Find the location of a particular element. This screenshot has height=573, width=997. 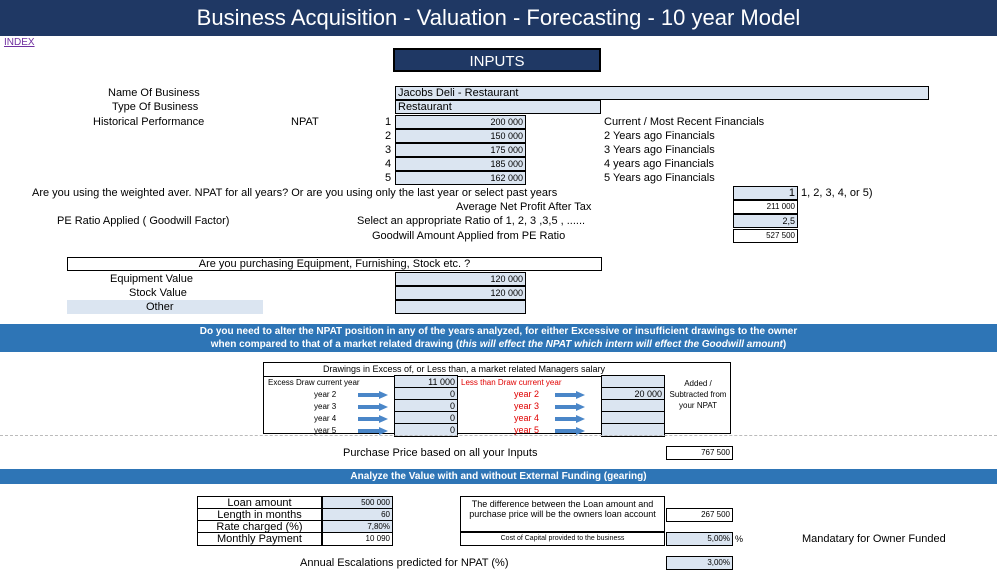

goodwill-label: Goodwill Amount Applied from PE Ratio is located at coordinates (469, 236).